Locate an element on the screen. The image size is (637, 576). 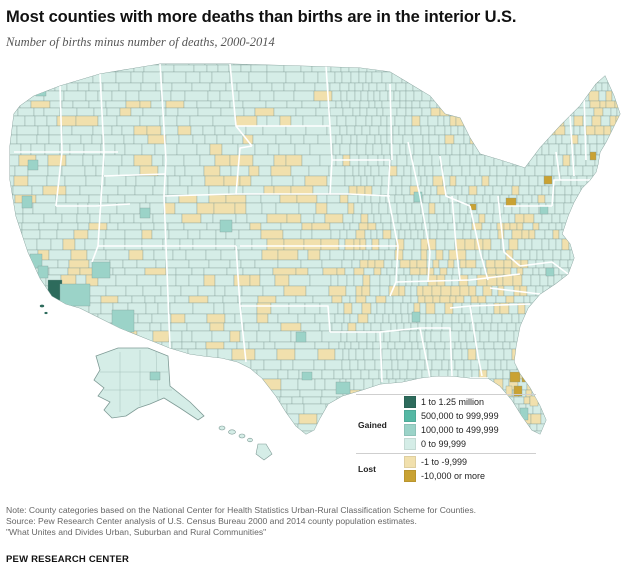
hawaii-inset is located at coordinates (245, 443).